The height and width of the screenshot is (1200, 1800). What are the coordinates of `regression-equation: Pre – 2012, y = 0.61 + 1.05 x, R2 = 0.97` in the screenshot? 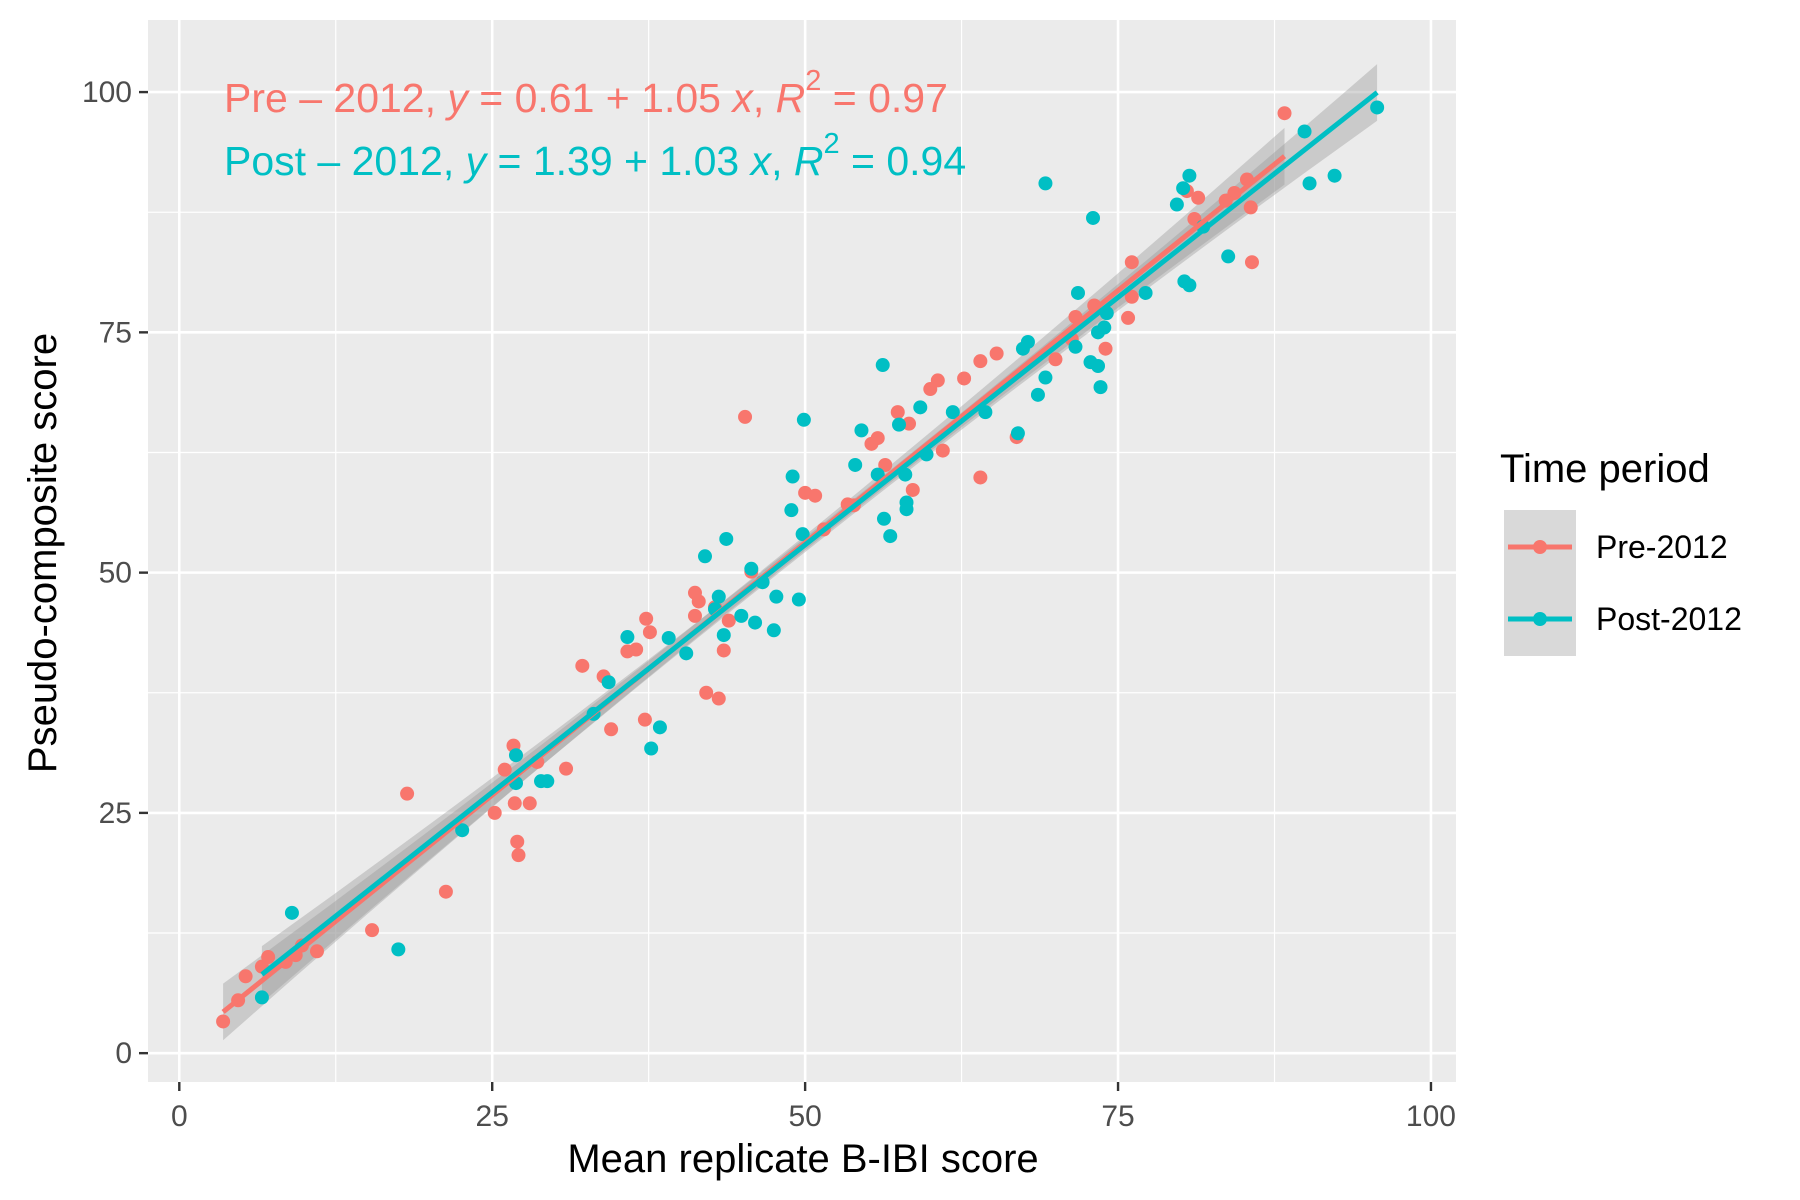 It's located at (586, 93).